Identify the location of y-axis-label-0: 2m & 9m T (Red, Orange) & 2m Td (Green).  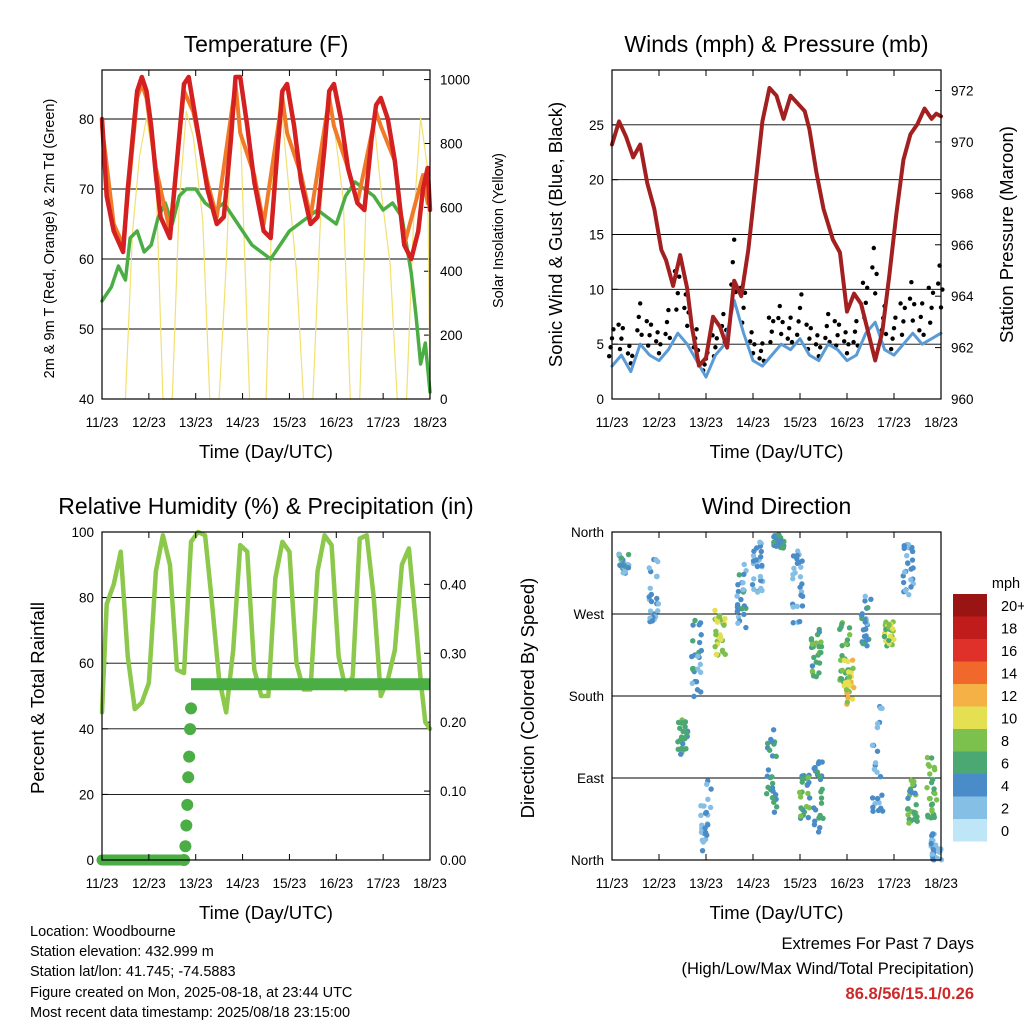
(50, 239).